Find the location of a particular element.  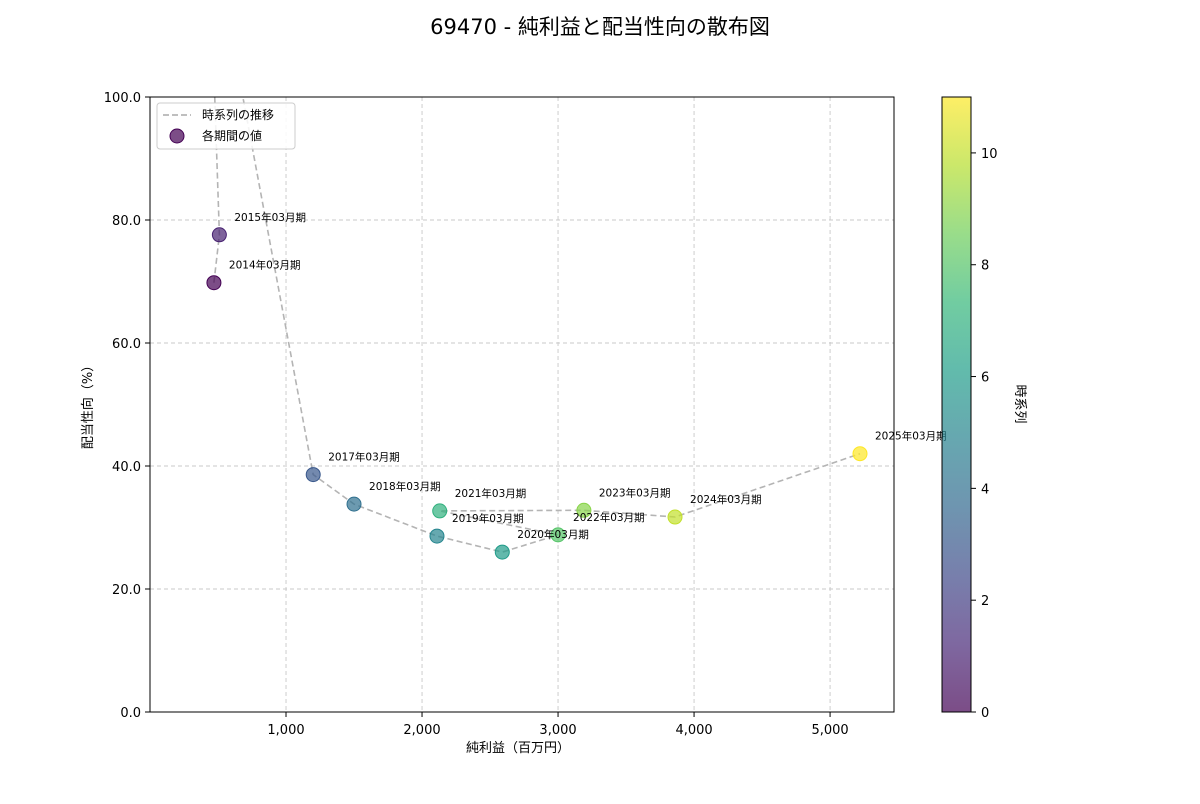

y-tick-label: 60.0 is located at coordinates (126, 344).